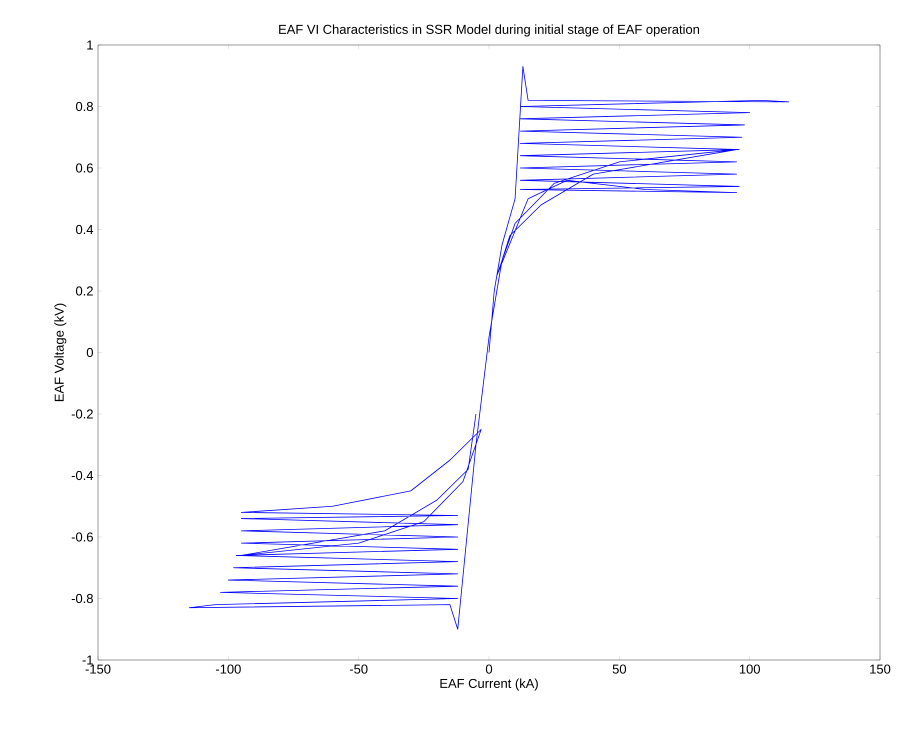 The height and width of the screenshot is (730, 904). I want to click on x-tick-label: 50, so click(619, 669).